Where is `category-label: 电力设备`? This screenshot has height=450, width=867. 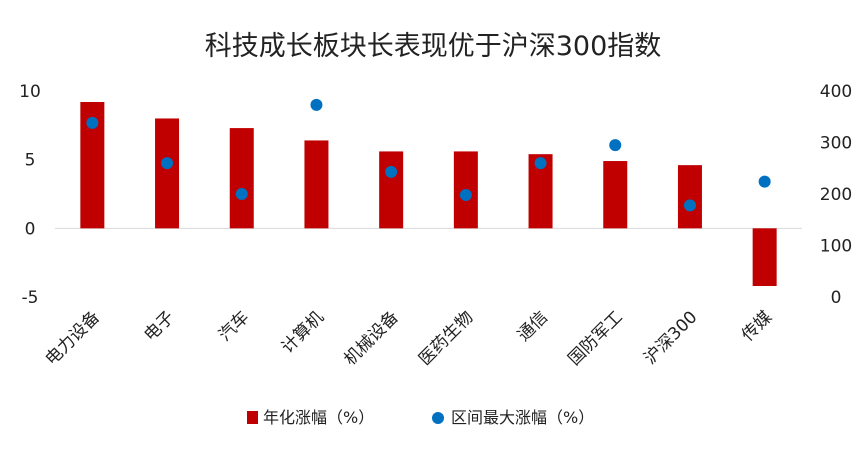
category-label: 电力设备 is located at coordinates (73, 338).